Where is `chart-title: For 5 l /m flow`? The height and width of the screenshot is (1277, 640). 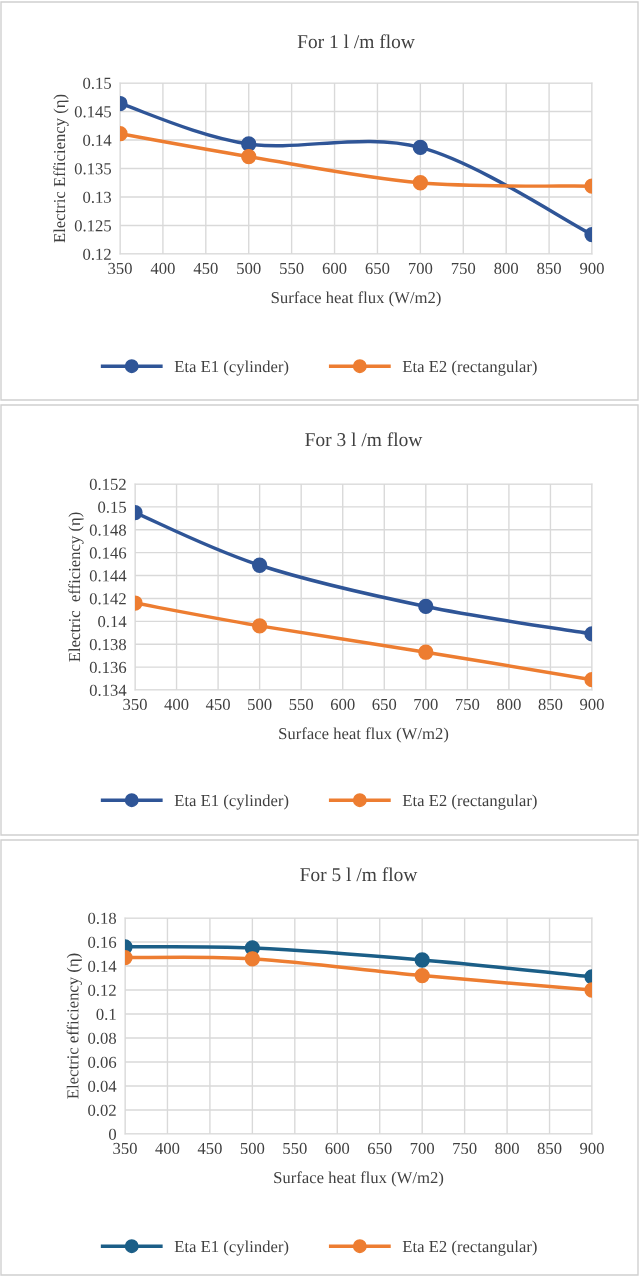
chart-title: For 5 l /m flow is located at coordinates (359, 874).